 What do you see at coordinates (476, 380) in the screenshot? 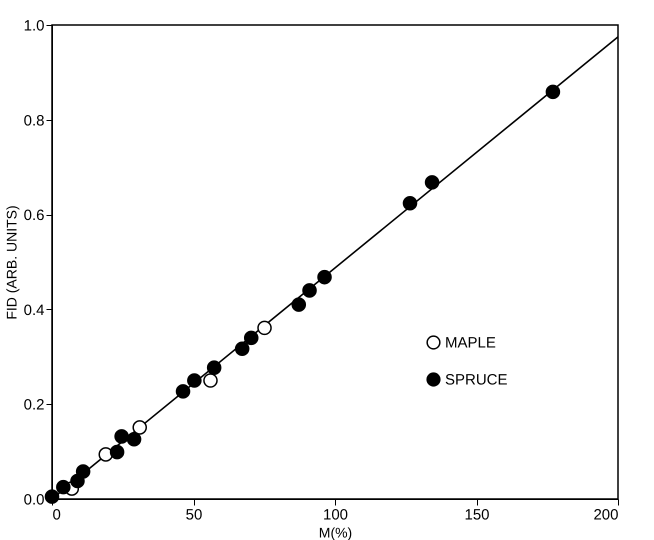
I see `legend-label: SPRUCE` at bounding box center [476, 380].